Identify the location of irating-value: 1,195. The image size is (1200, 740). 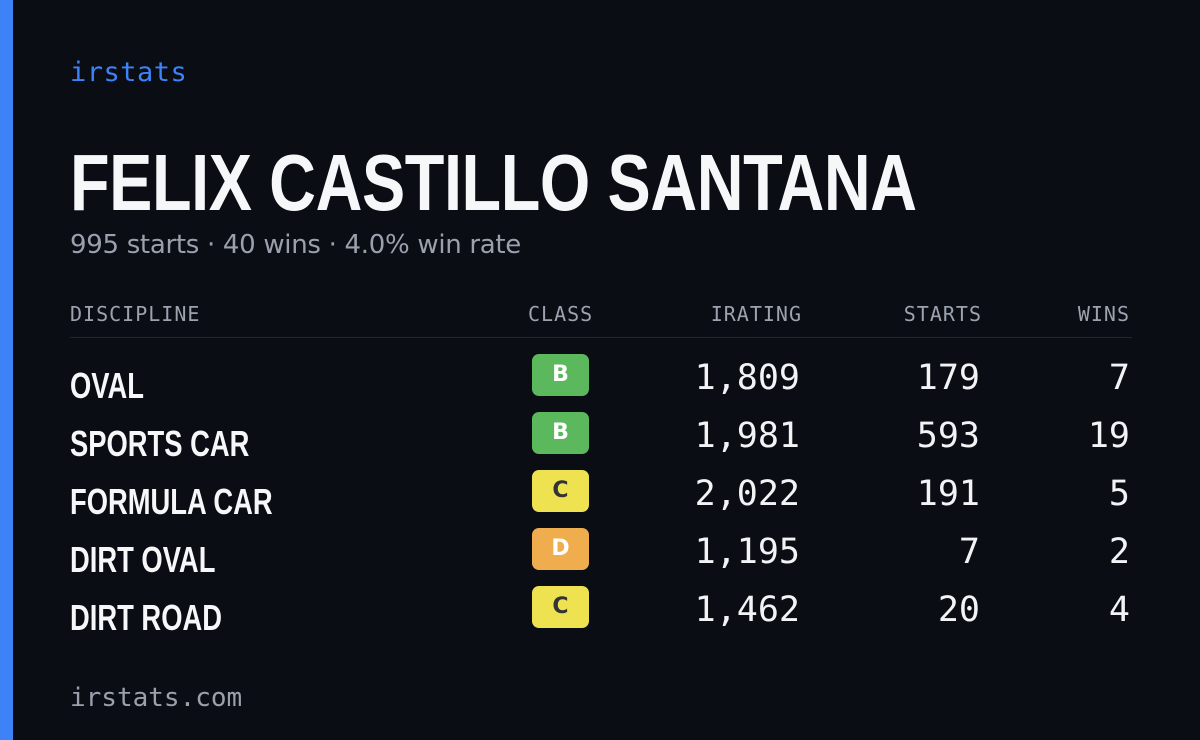
(747, 552).